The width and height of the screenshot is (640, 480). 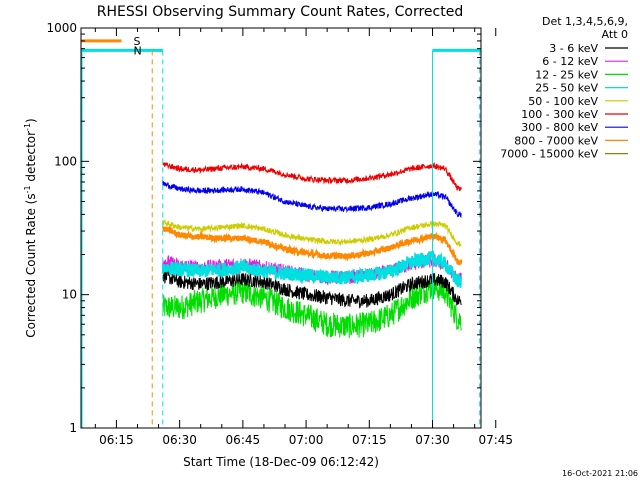 What do you see at coordinates (179, 440) in the screenshot?
I see `x-tick-label-1: 06:30` at bounding box center [179, 440].